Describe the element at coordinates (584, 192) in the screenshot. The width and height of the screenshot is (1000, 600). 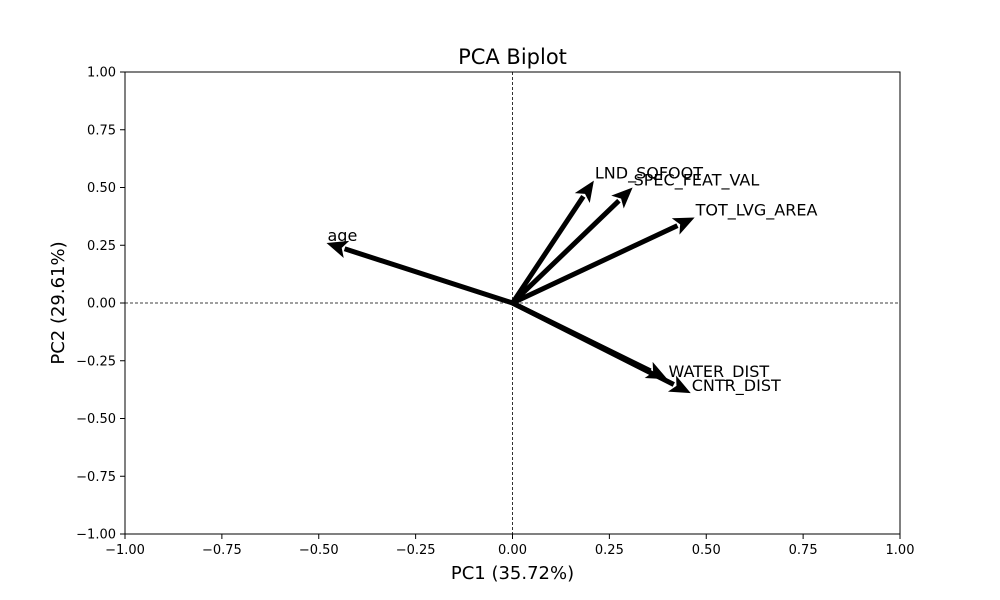
I see `loading-arrow-head-lnd-sqfoot` at that location.